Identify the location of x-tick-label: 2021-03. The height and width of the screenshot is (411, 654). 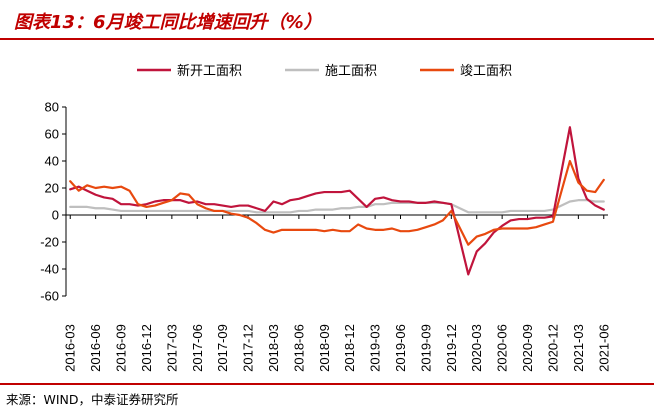
(578, 348).